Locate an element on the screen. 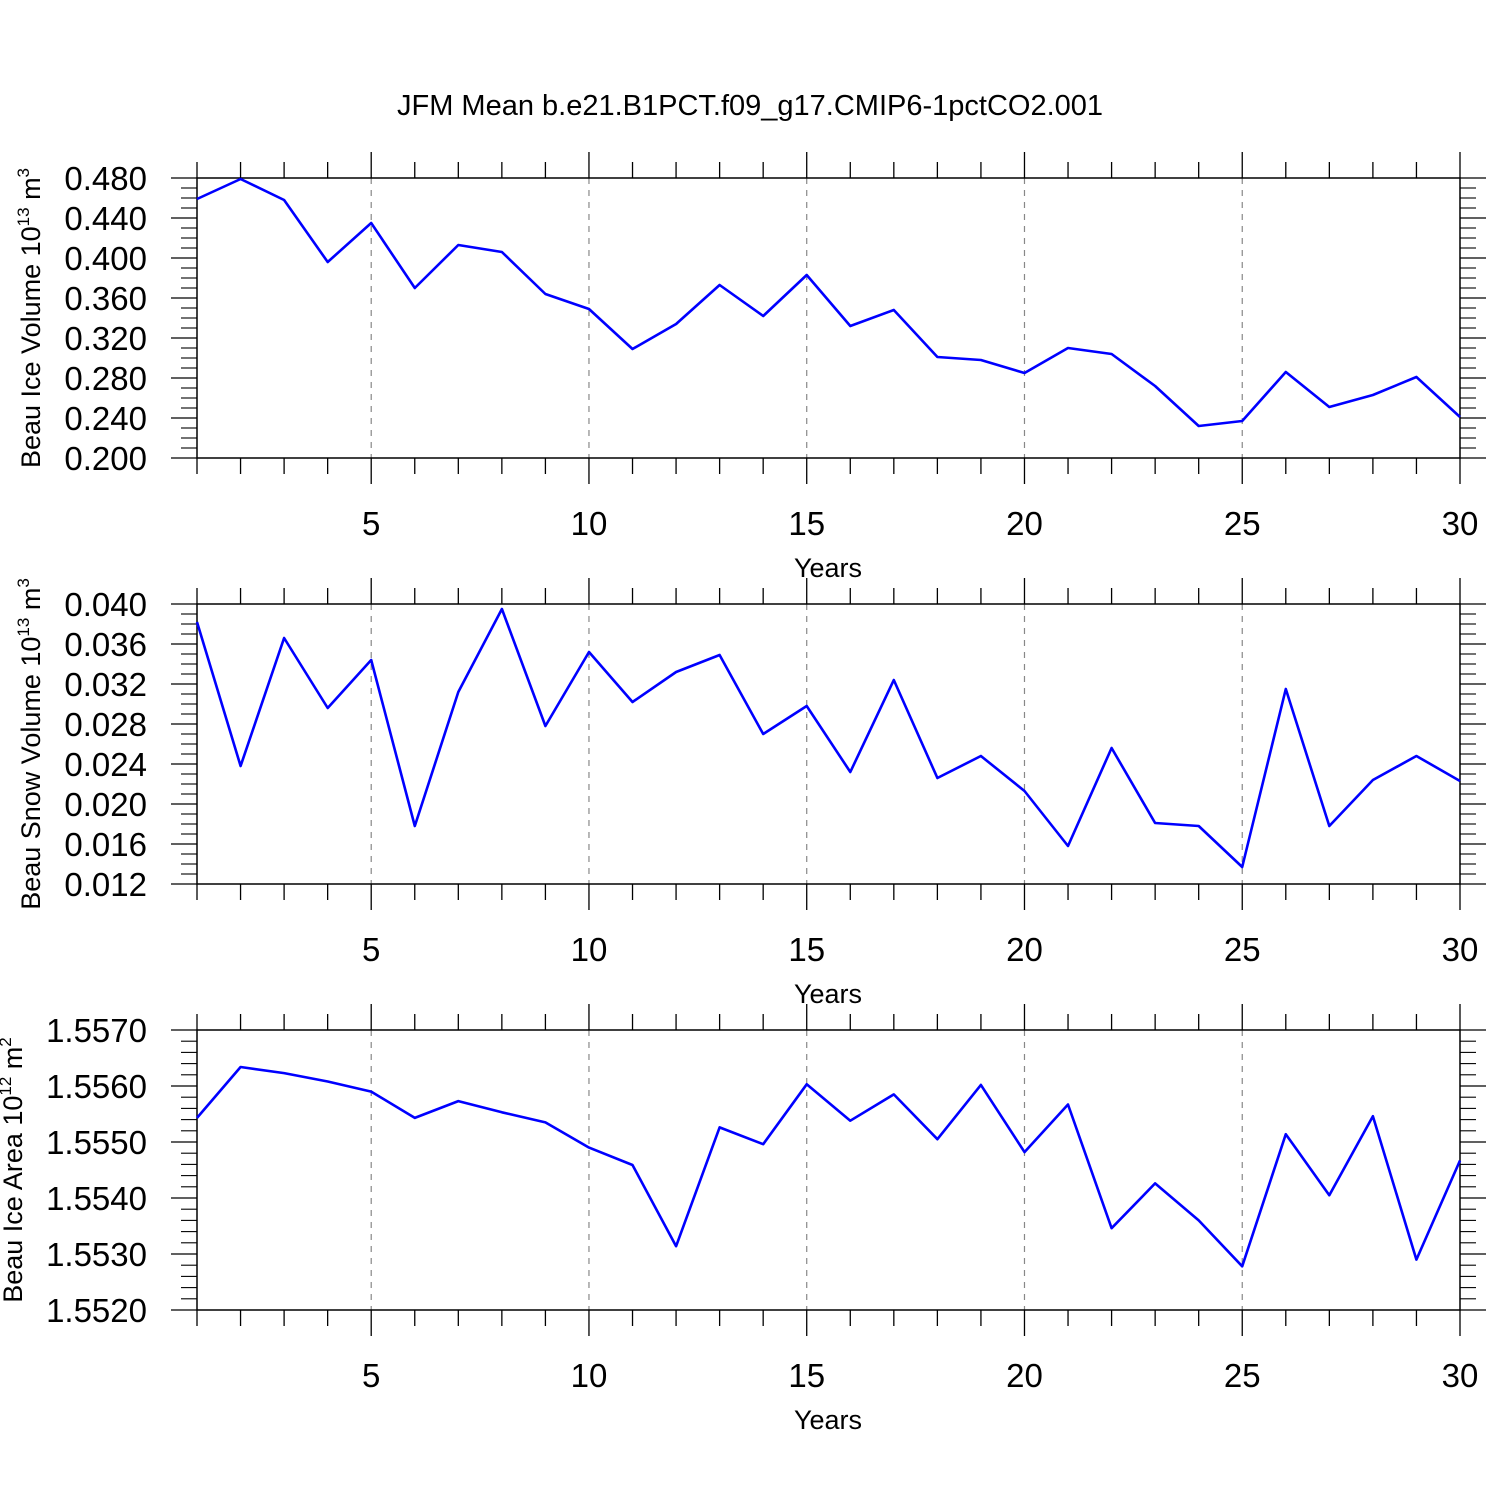  y-tick-label: 1.5520 is located at coordinates (96, 1310).